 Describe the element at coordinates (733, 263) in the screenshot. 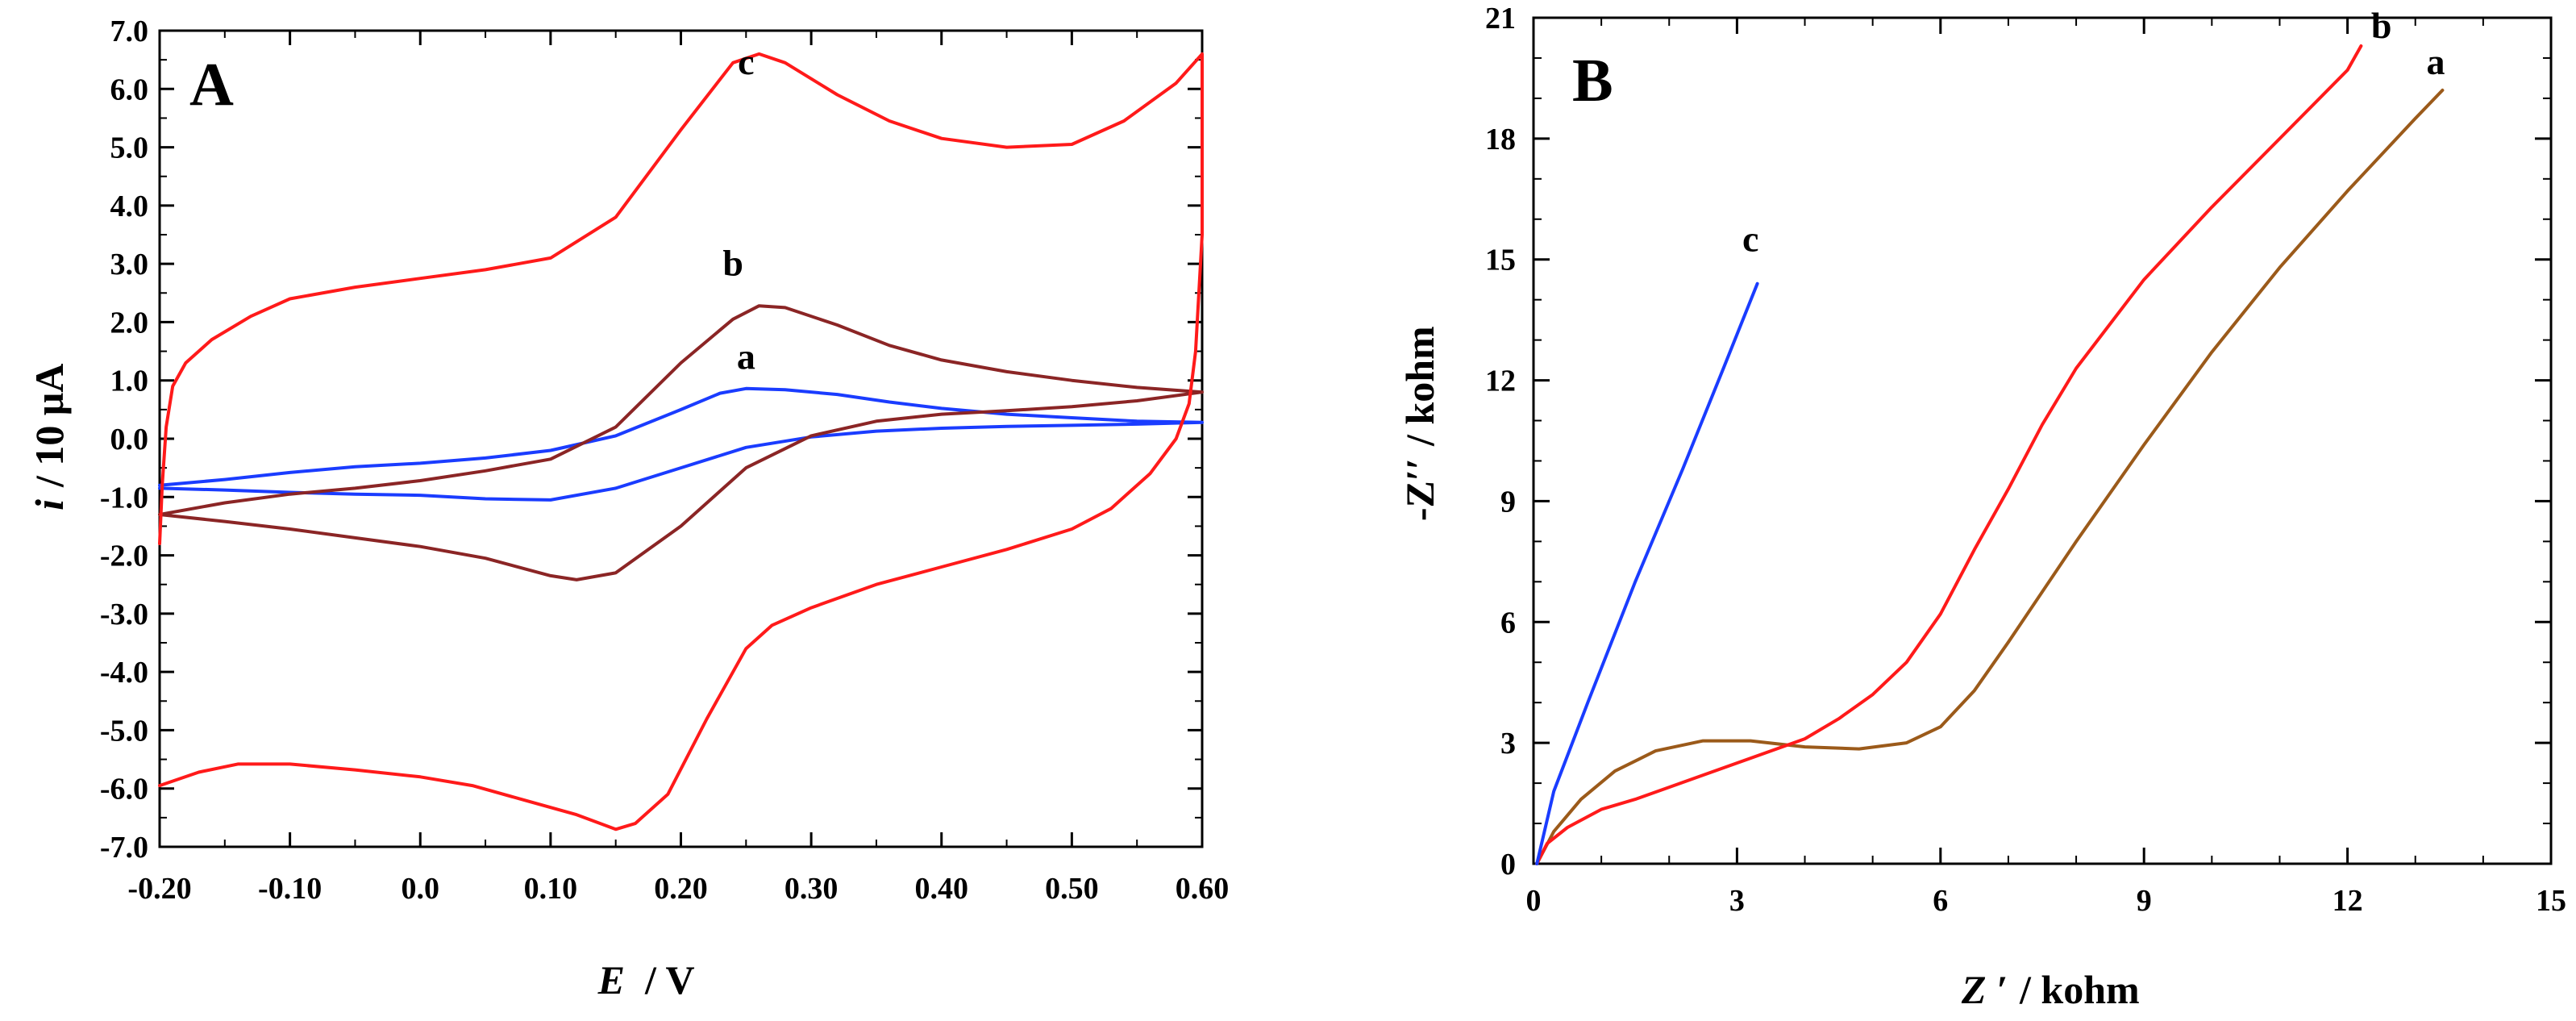

I see `panel-a-series-b-label: b` at that location.